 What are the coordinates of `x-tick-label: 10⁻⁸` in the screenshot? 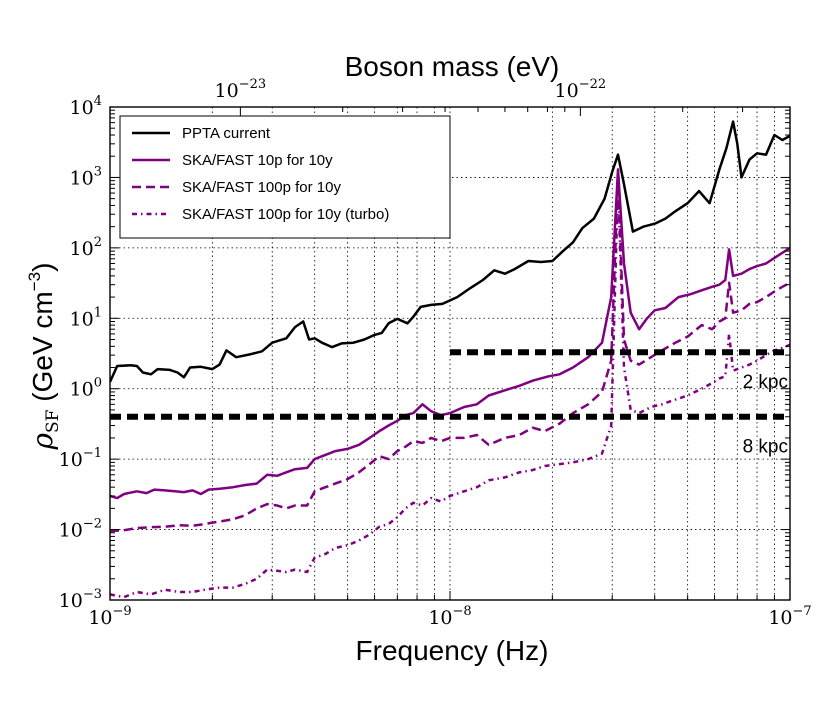 It's located at (449, 616).